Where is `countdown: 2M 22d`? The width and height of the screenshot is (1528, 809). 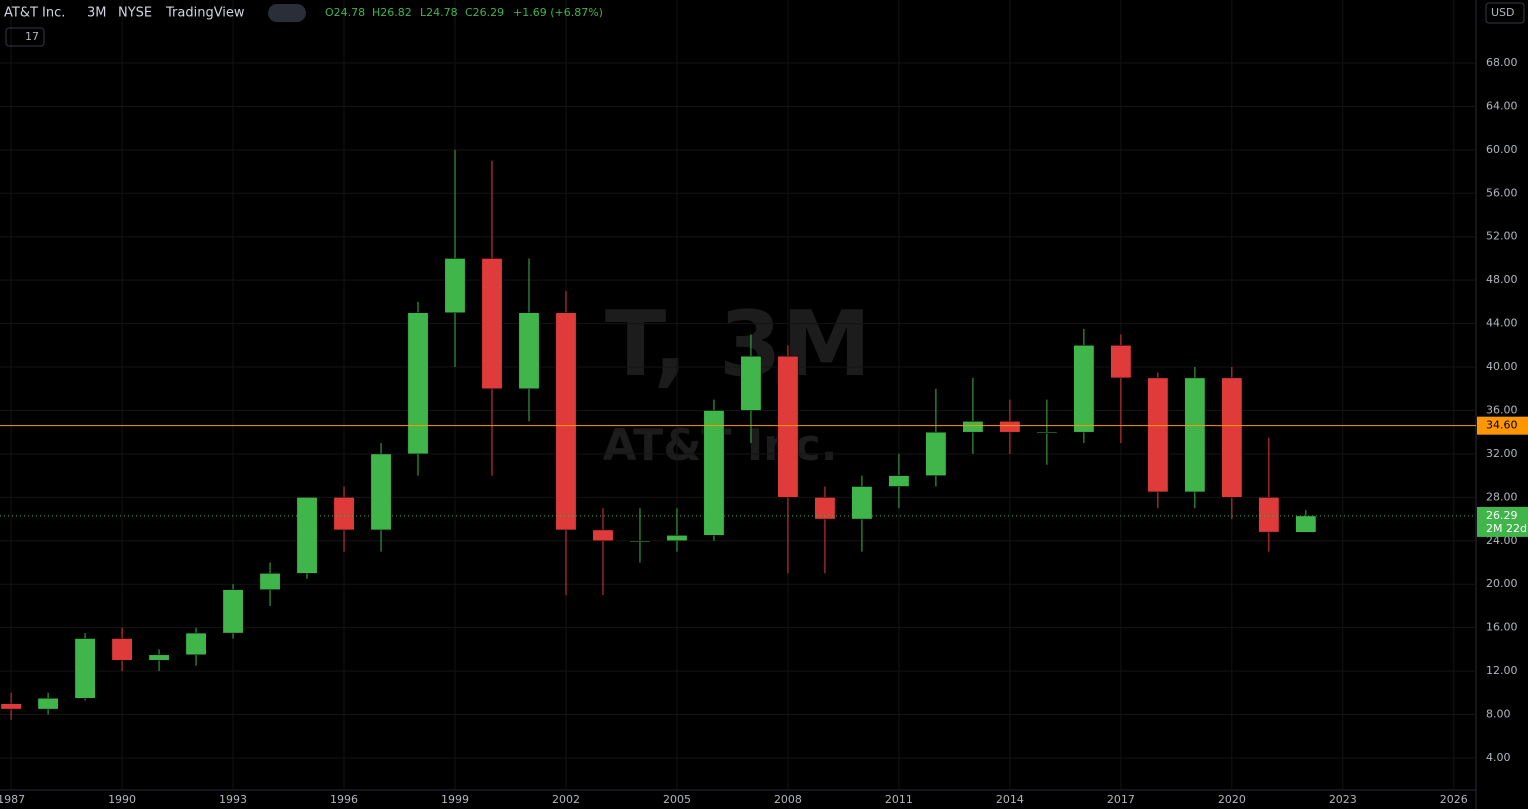 countdown: 2M 22d is located at coordinates (1506, 528).